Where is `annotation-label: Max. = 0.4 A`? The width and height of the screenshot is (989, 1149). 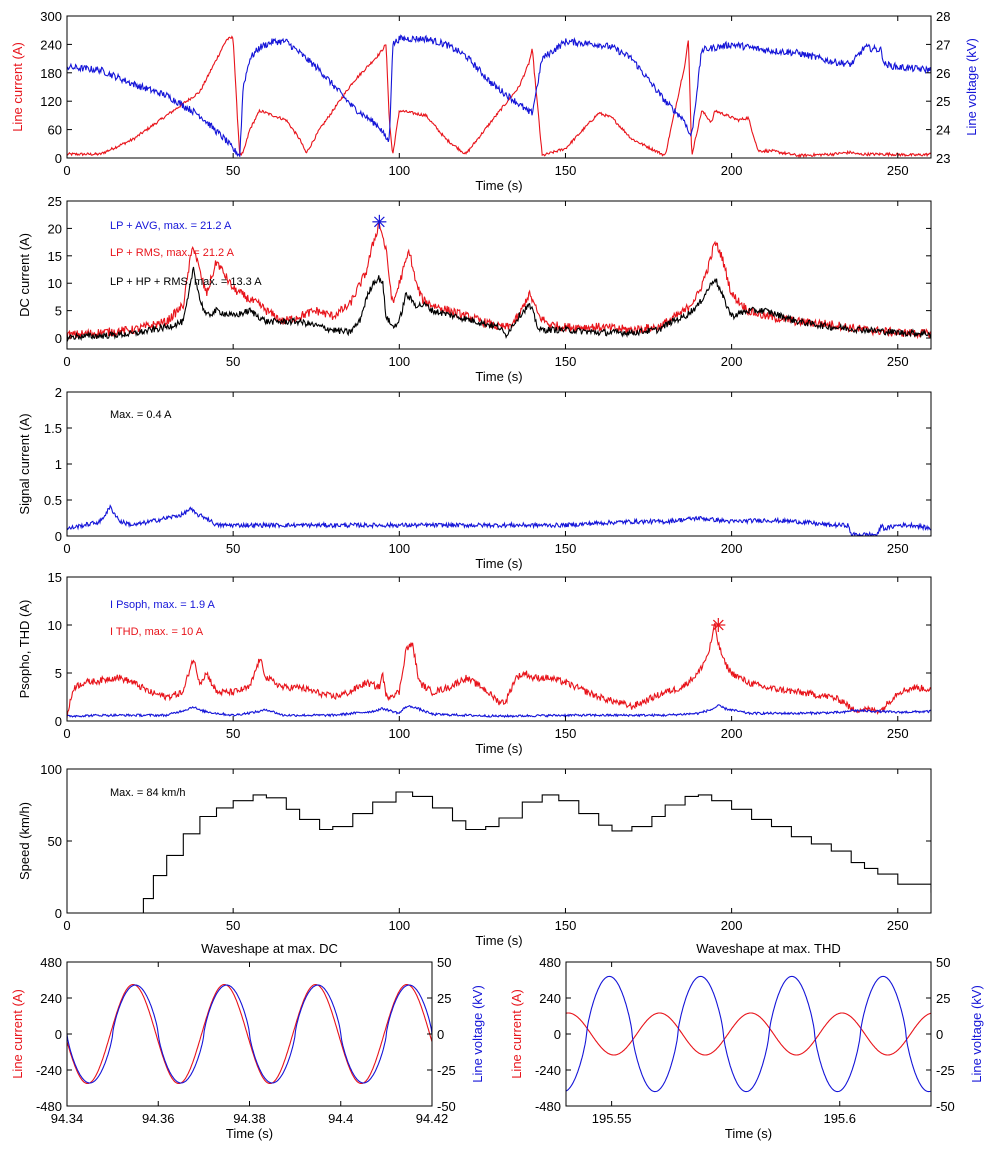
annotation-label: Max. = 0.4 A is located at coordinates (141, 415).